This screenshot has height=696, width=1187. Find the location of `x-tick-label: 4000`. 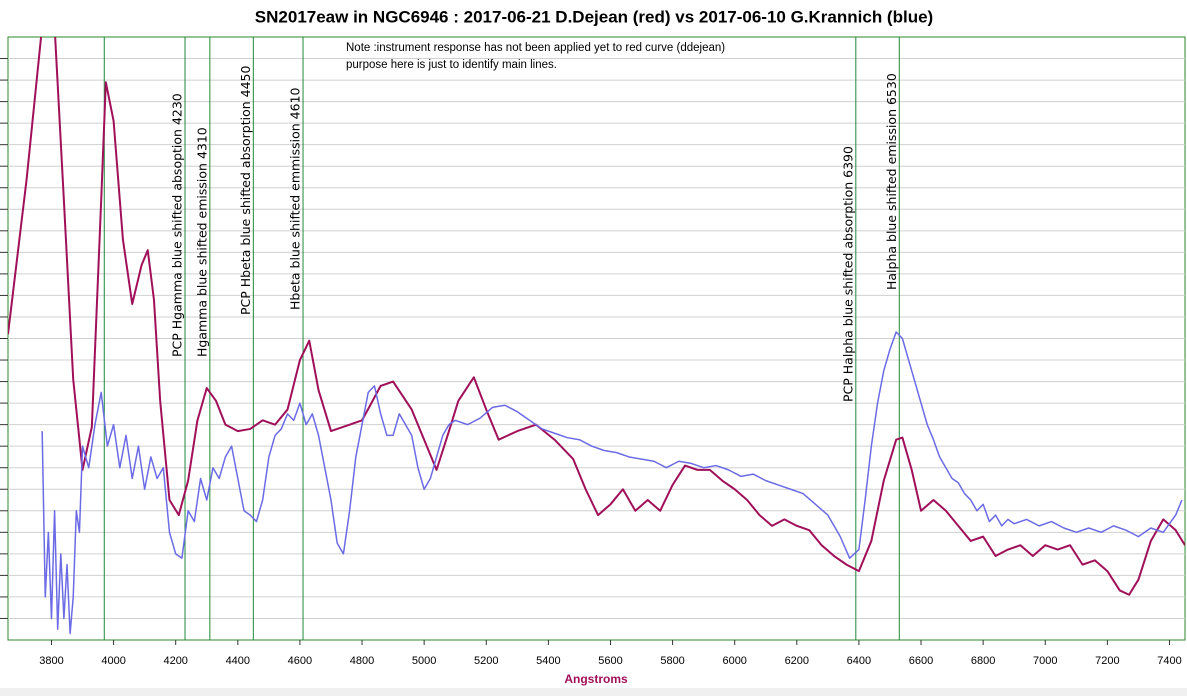

x-tick-label: 4000 is located at coordinates (113, 661).